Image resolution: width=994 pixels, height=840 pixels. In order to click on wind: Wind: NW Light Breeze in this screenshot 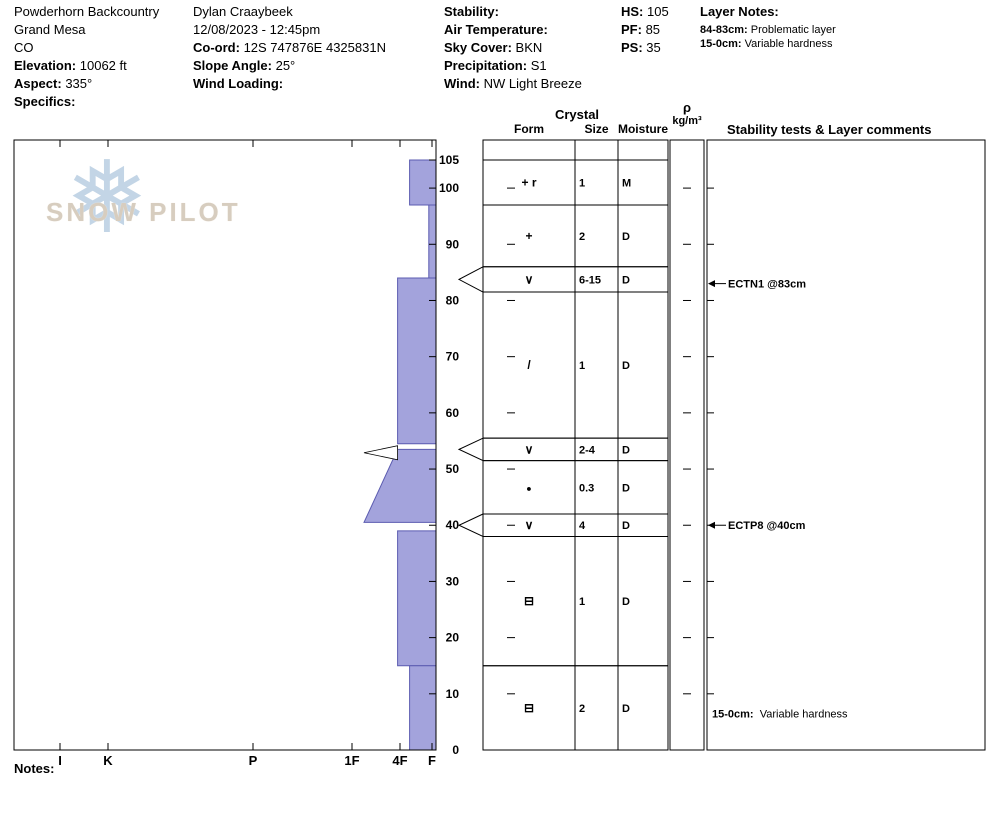, I will do `click(513, 83)`.